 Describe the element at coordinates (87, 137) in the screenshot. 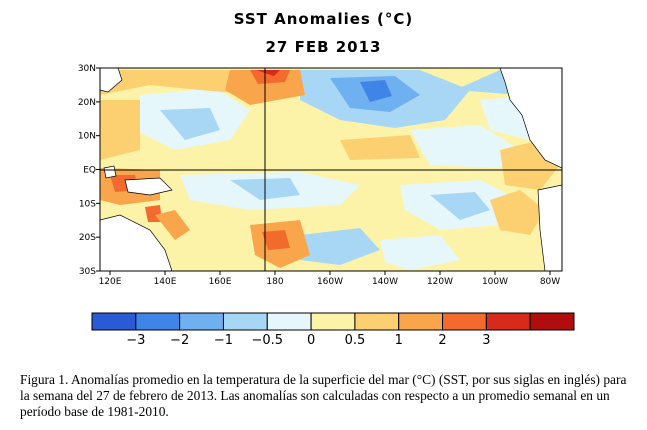

I see `lat-tick-label: 10N` at that location.